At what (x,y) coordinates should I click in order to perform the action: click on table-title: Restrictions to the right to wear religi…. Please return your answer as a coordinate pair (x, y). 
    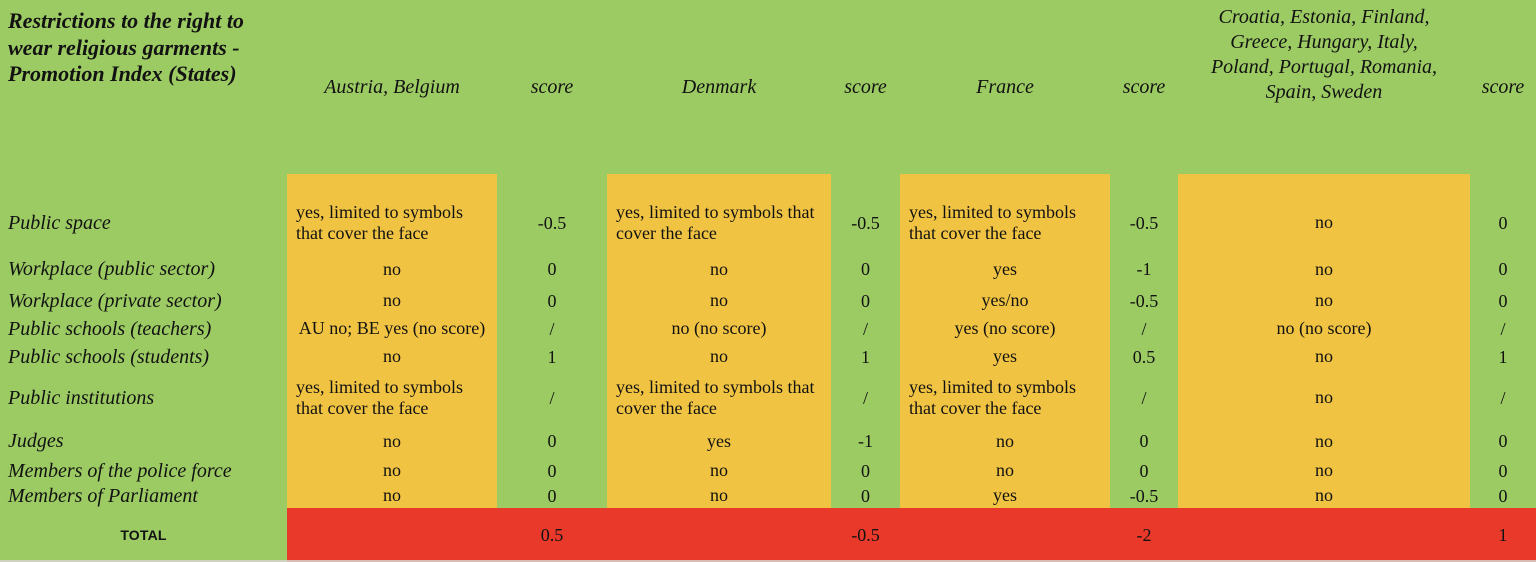
    Looking at the image, I should click on (126, 47).